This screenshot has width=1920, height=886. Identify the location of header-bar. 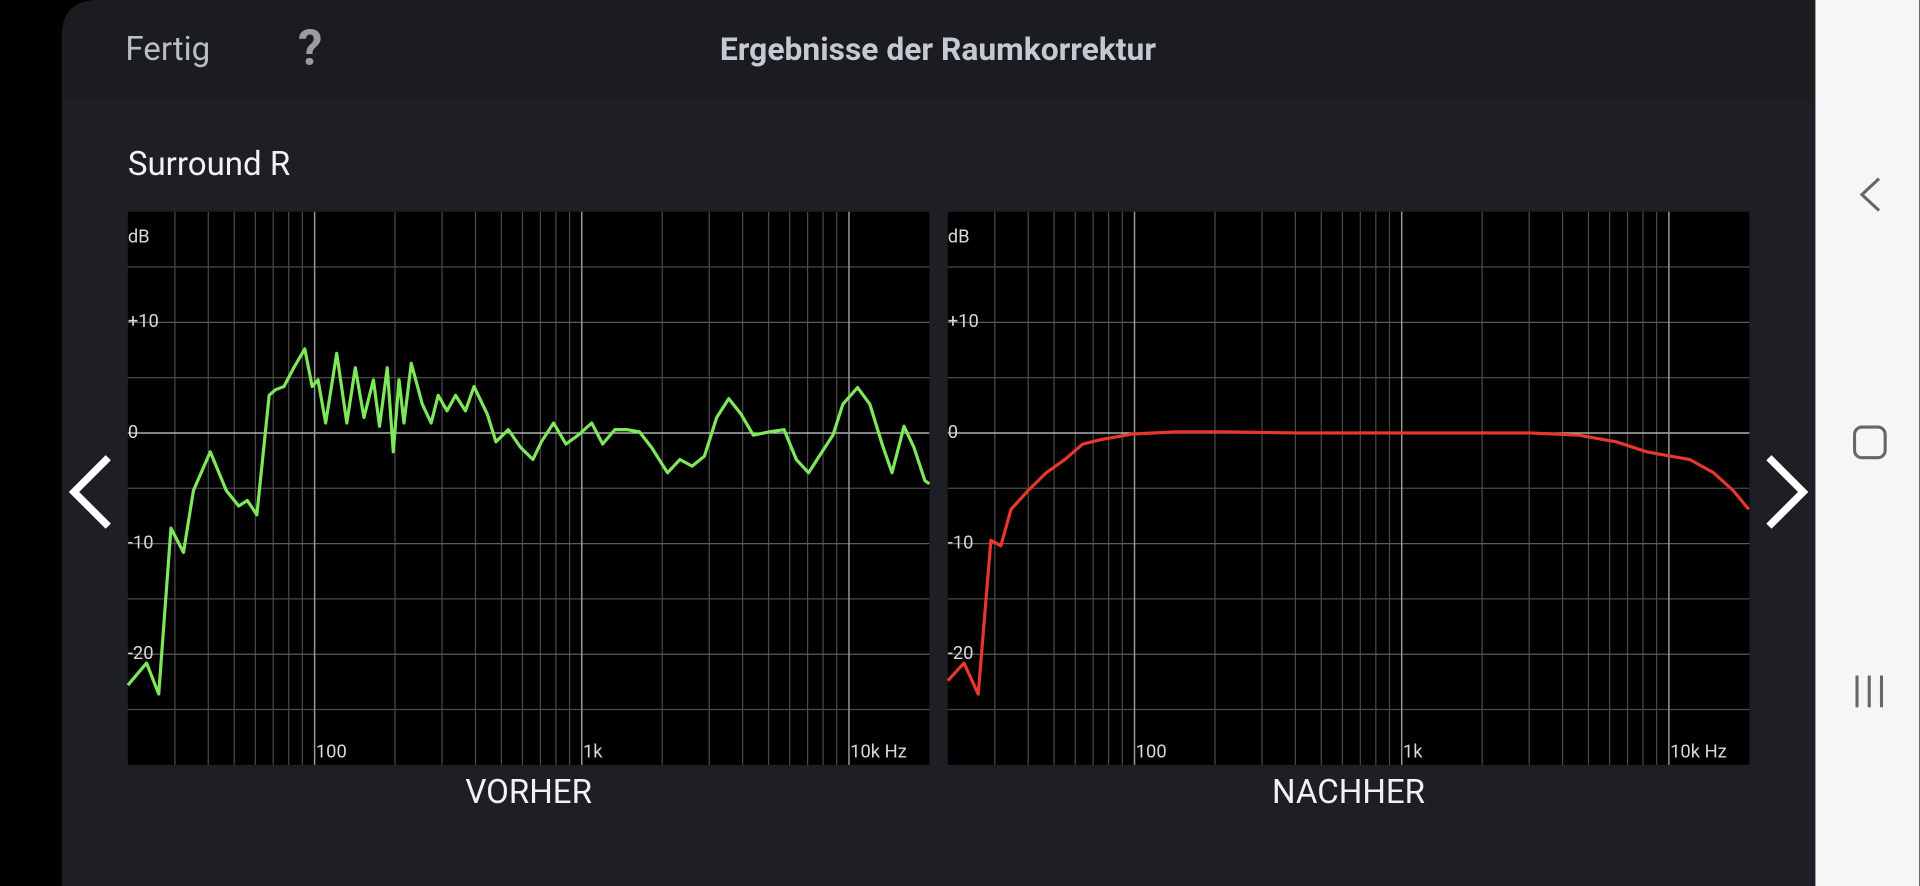
(938, 49).